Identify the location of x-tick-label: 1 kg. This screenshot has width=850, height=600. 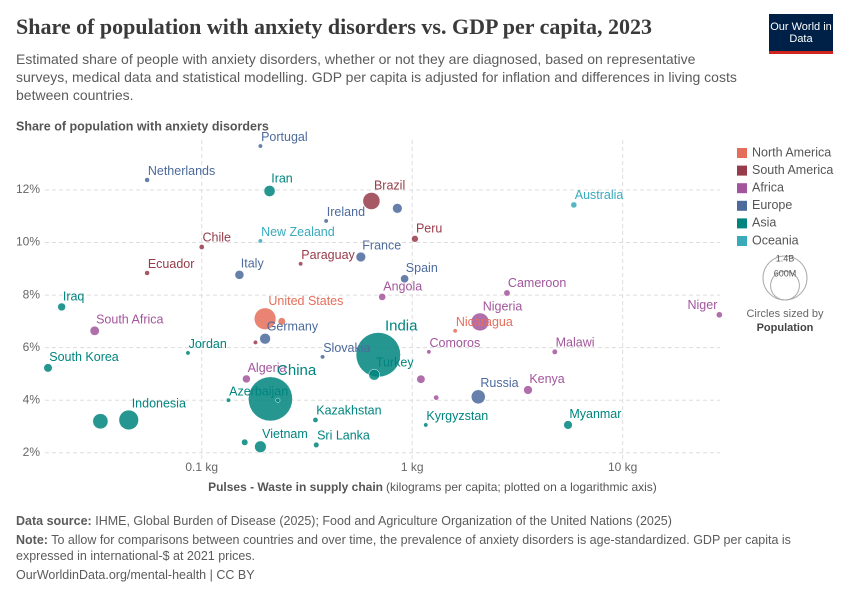
(412, 467).